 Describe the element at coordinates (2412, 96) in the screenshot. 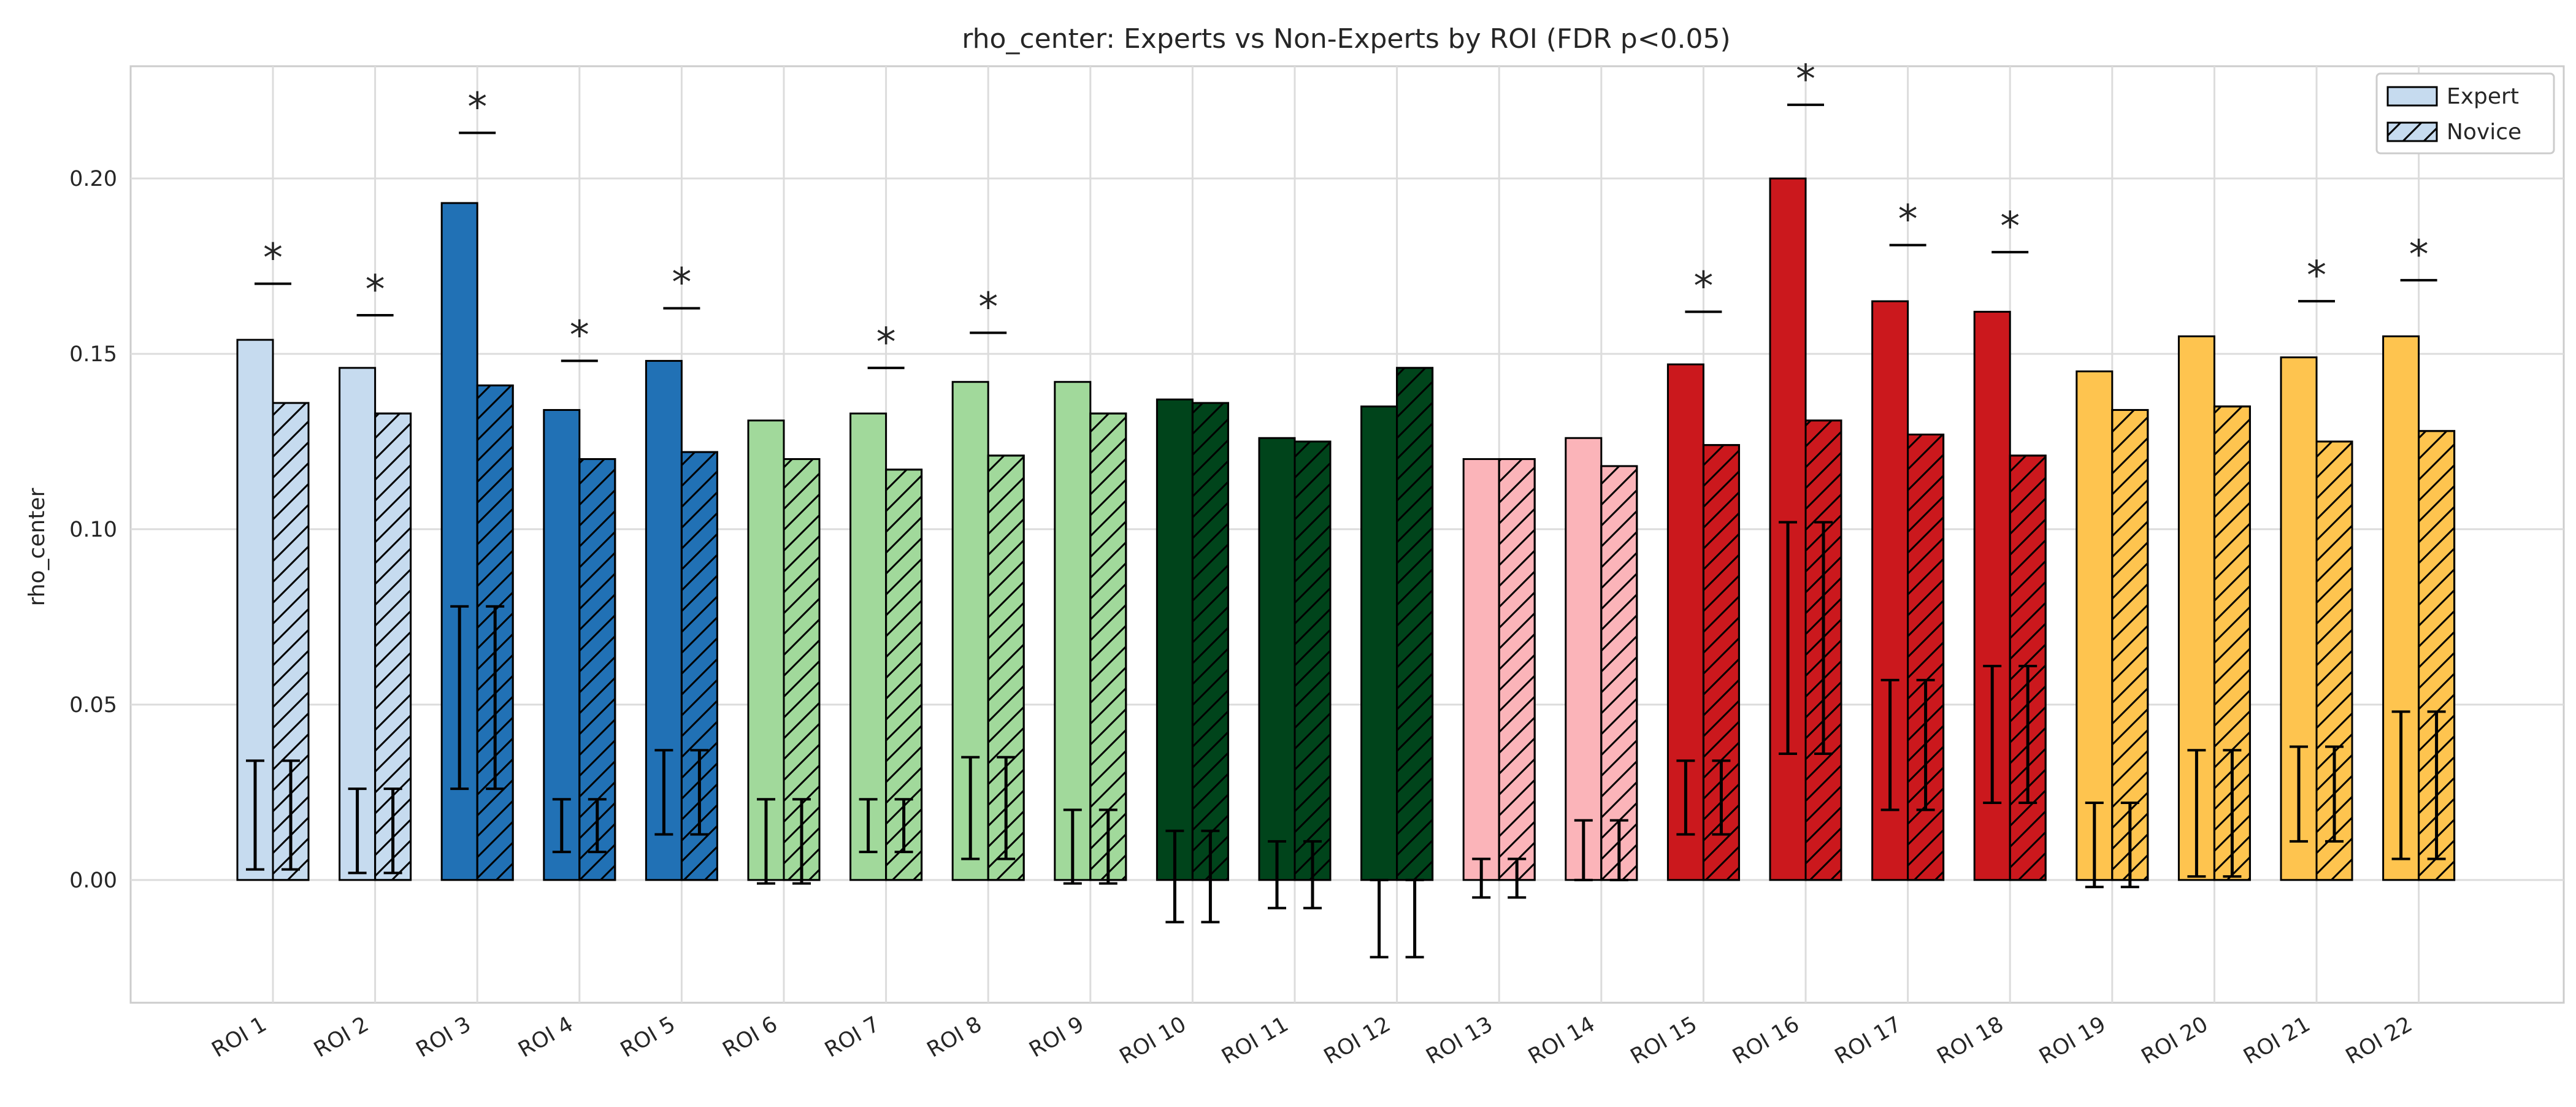

I see `legend-swatch` at that location.